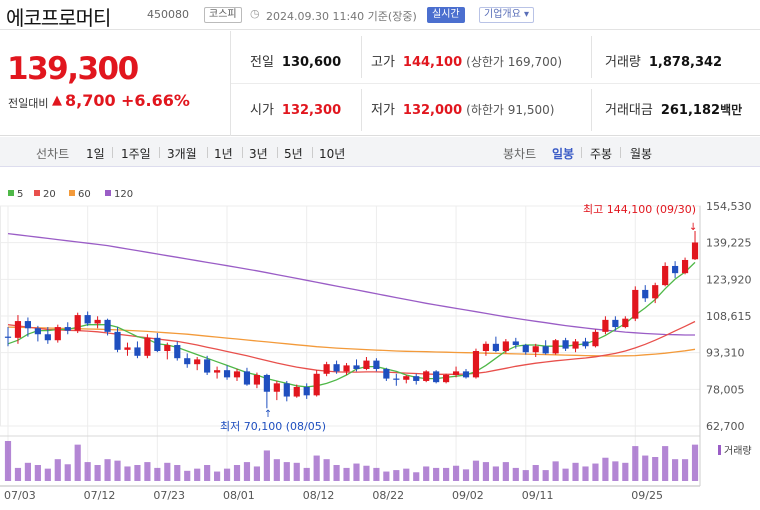 The width and height of the screenshot is (760, 510). What do you see at coordinates (725, 353) in the screenshot?
I see `y-tick-label: 93,310` at bounding box center [725, 353].